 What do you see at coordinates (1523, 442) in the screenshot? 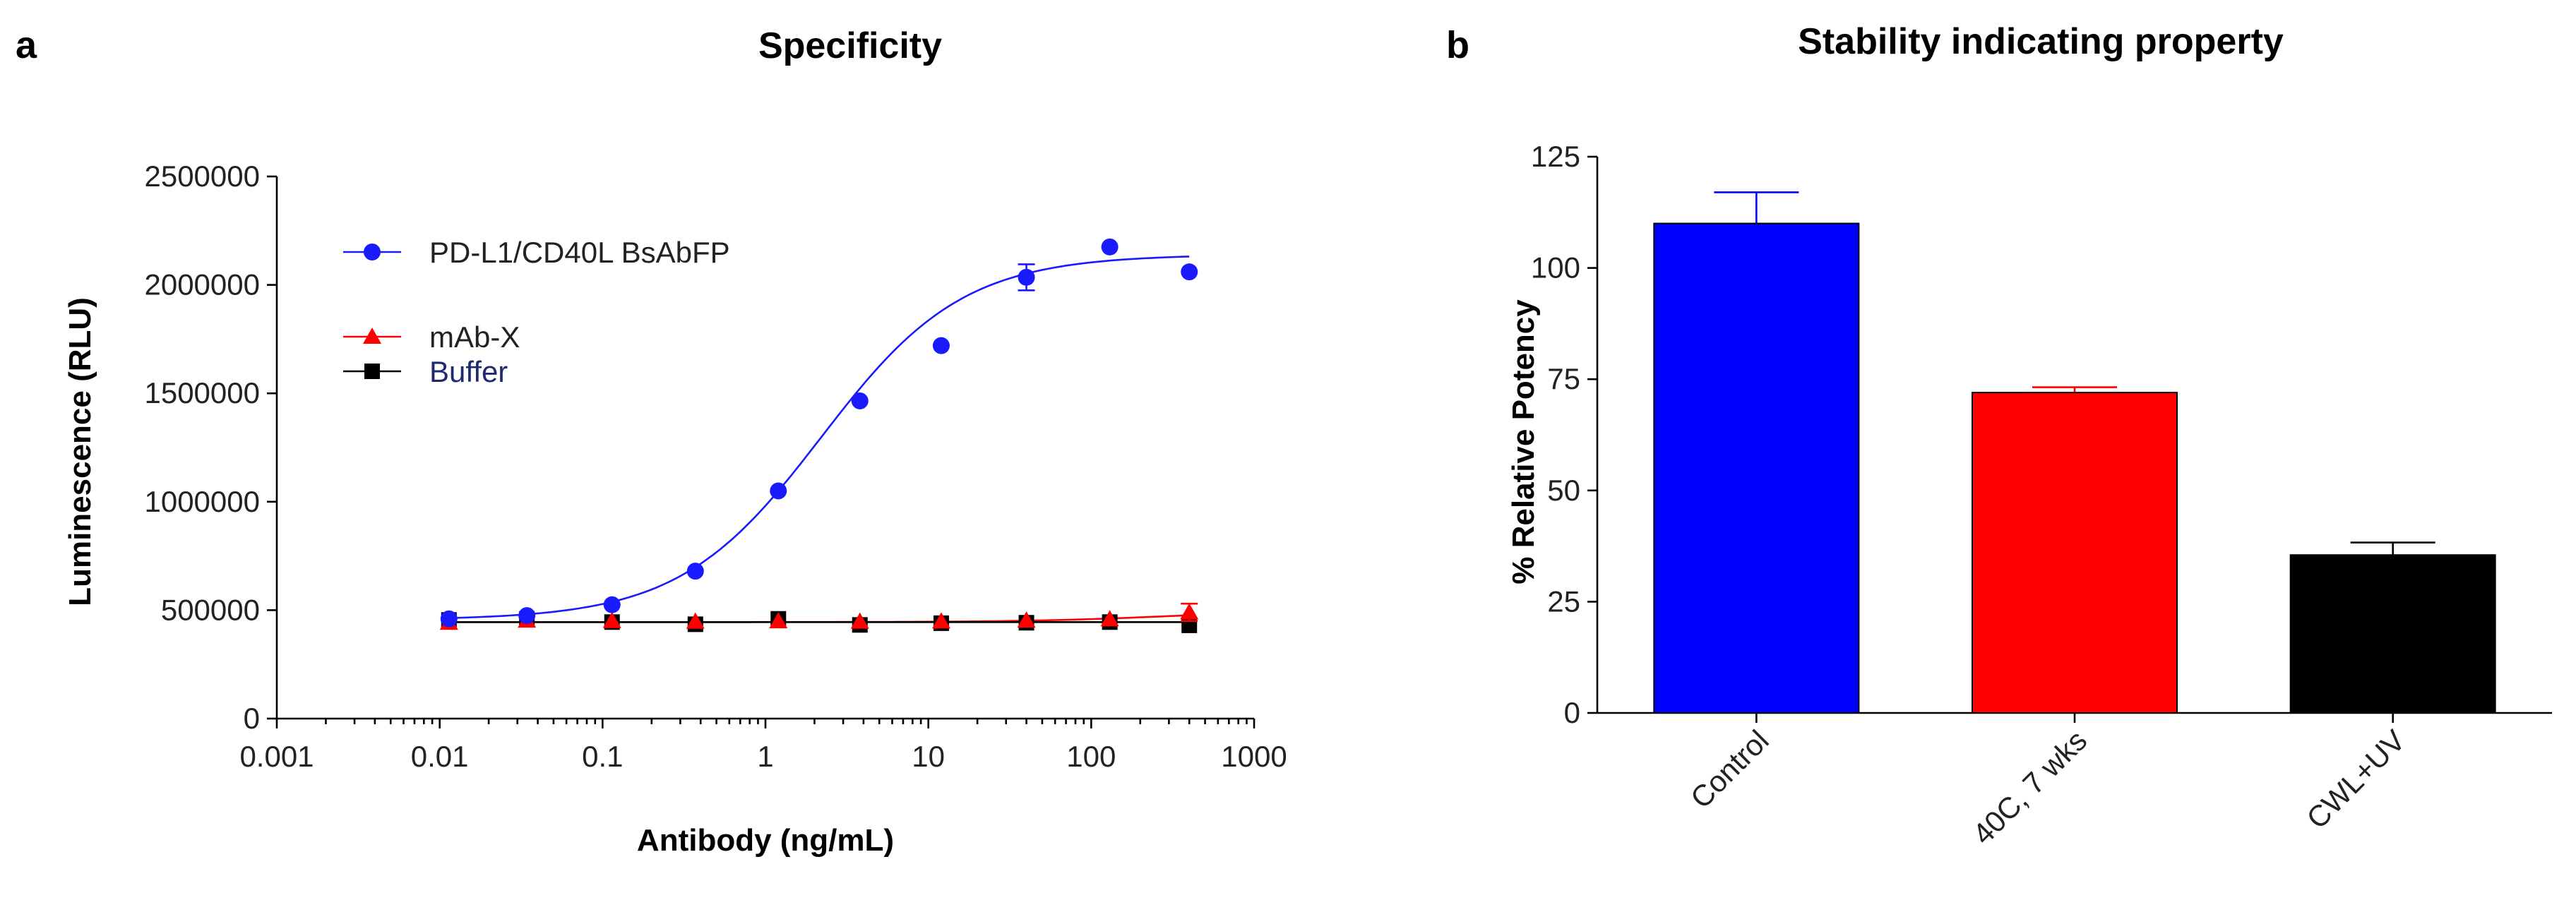
I see `panel-b-y-axis-label: % Relative Potency` at bounding box center [1523, 442].